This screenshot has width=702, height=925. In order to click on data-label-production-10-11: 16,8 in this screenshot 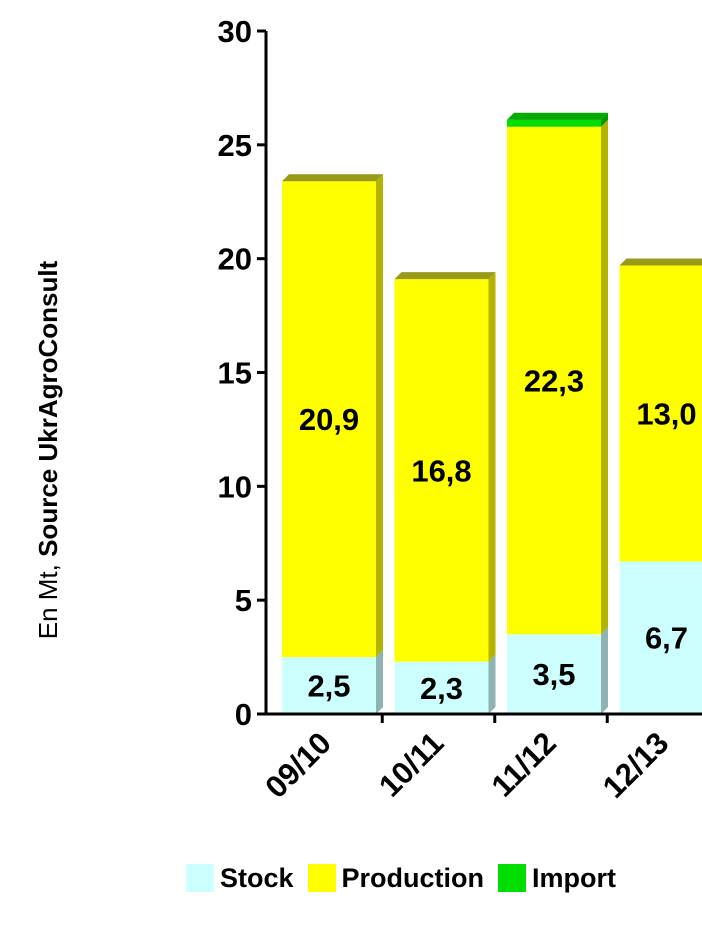, I will do `click(441, 470)`.